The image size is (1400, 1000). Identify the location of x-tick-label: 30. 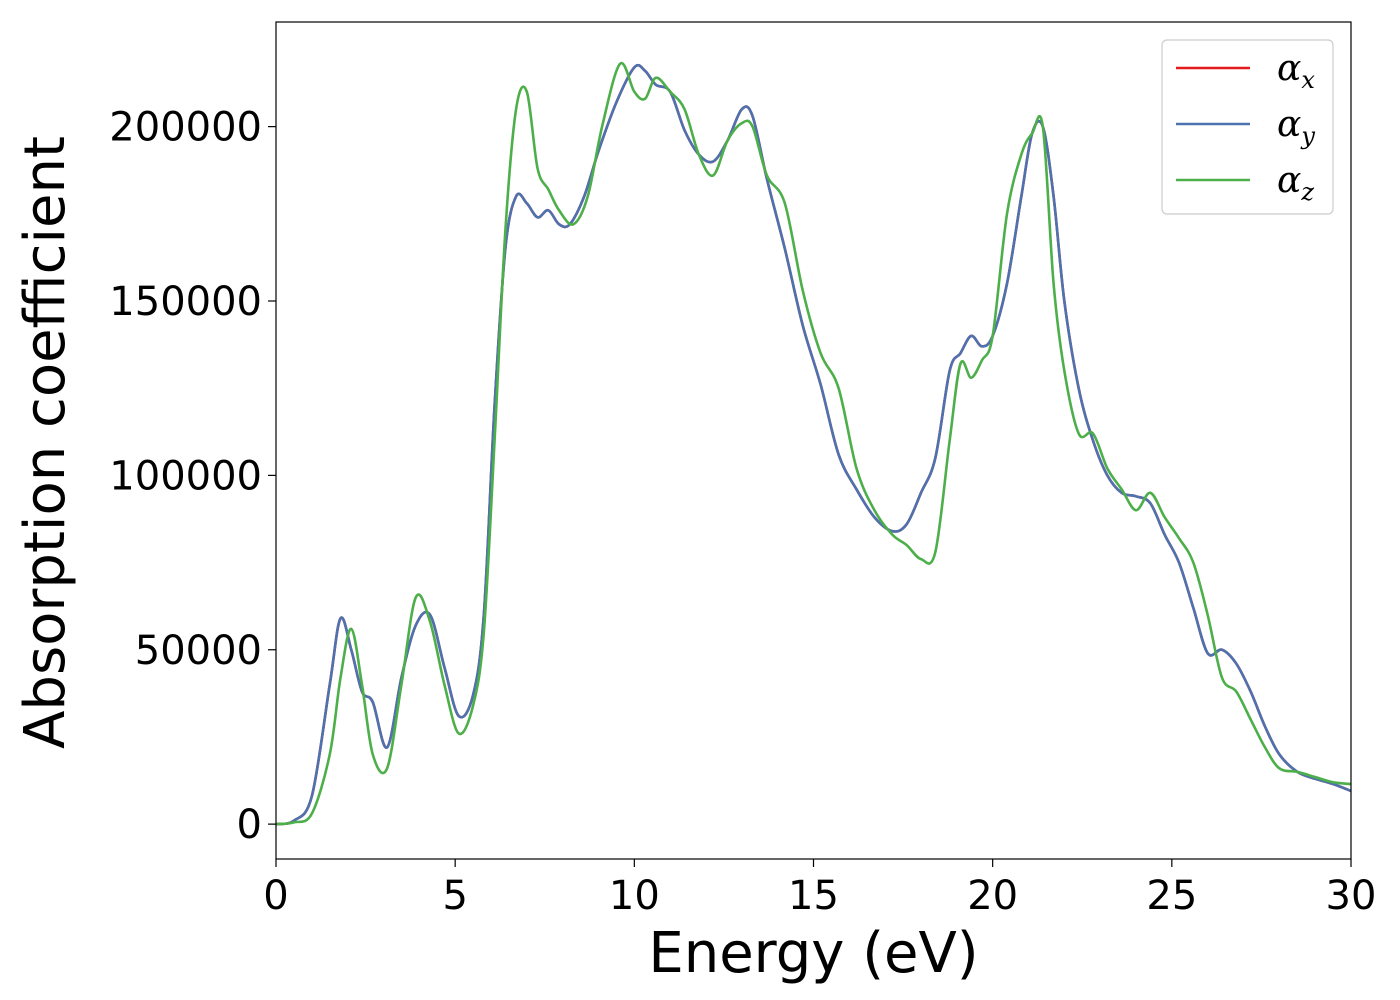
(1351, 896).